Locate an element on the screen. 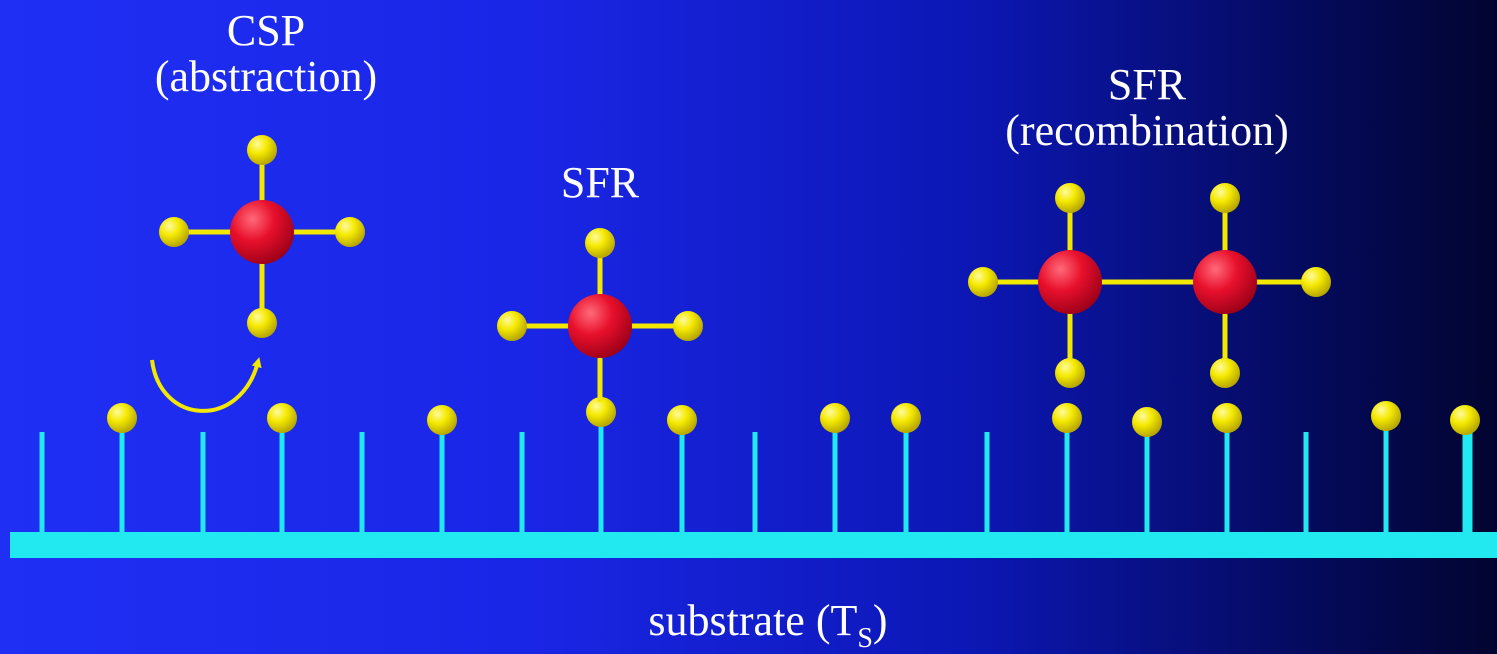 This screenshot has width=1497, height=654. csp-subtitle: (abstraction) is located at coordinates (266, 76).